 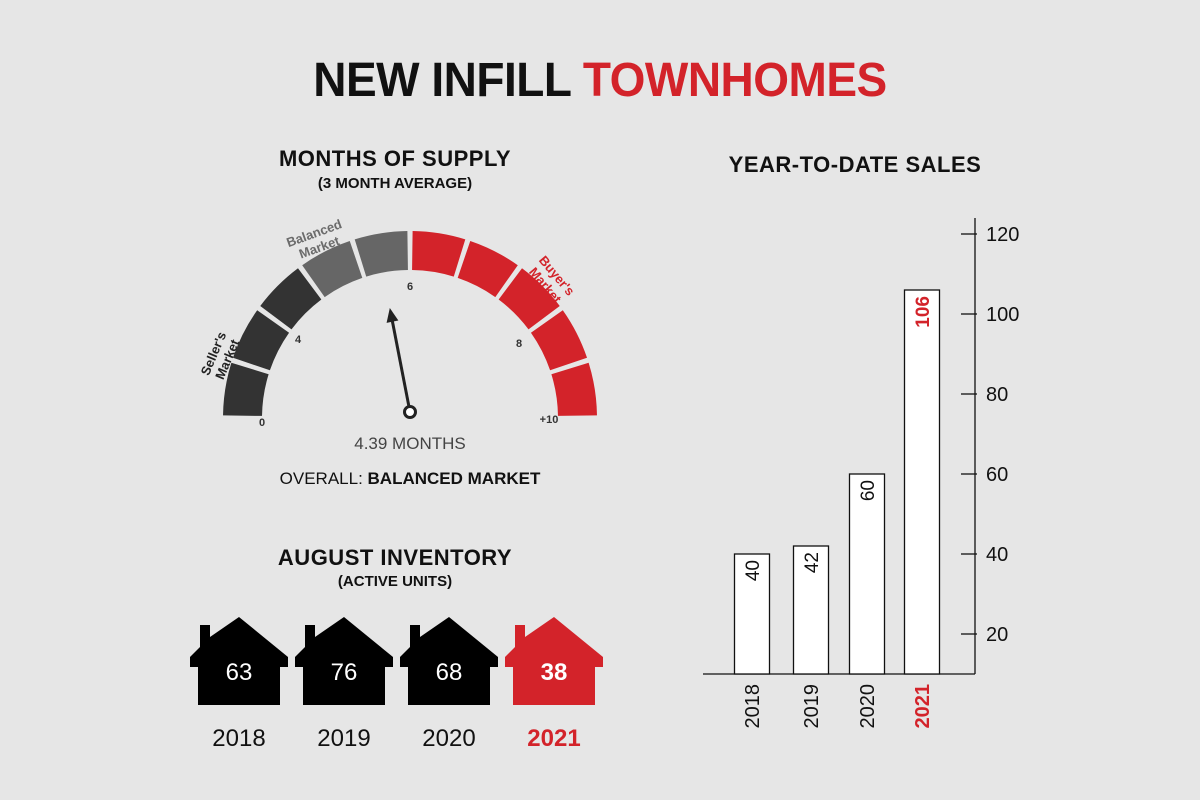 I want to click on inventory-value: 38, so click(x=554, y=672).